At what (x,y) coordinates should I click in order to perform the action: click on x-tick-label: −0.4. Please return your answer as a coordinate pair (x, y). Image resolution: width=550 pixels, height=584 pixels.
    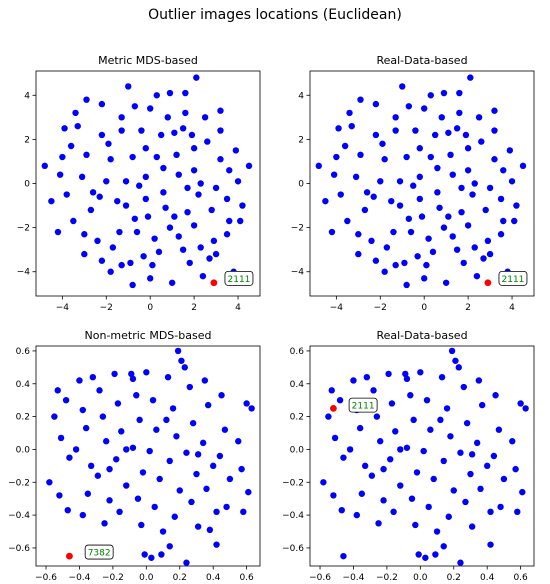
    Looking at the image, I should click on (354, 578).